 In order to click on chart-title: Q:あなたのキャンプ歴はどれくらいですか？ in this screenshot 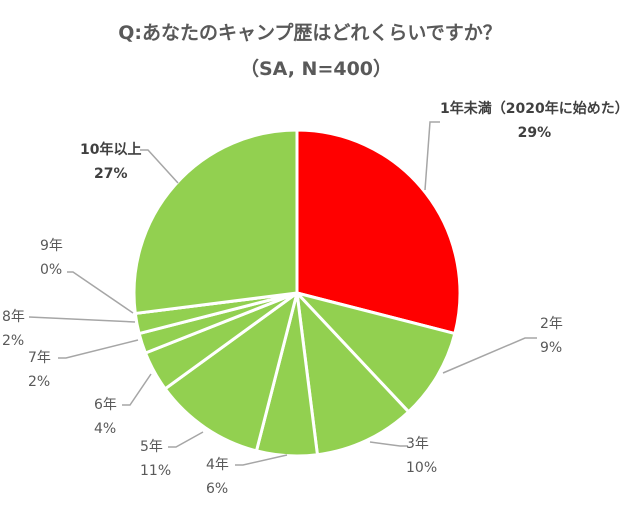, I will do `click(310, 33)`.